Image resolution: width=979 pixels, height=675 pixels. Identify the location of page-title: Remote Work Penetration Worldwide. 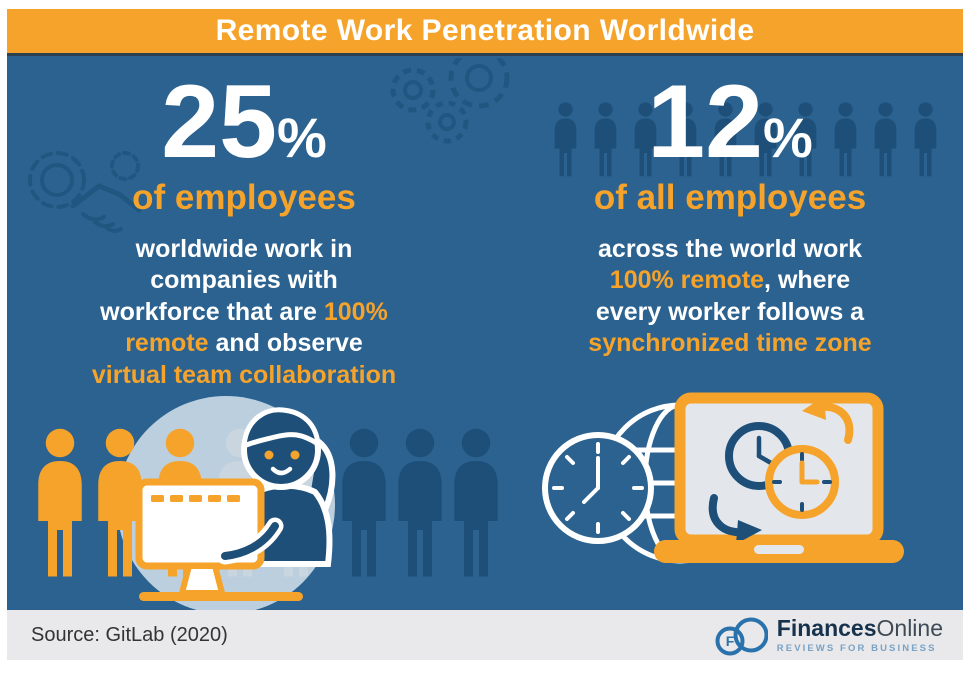
(485, 30).